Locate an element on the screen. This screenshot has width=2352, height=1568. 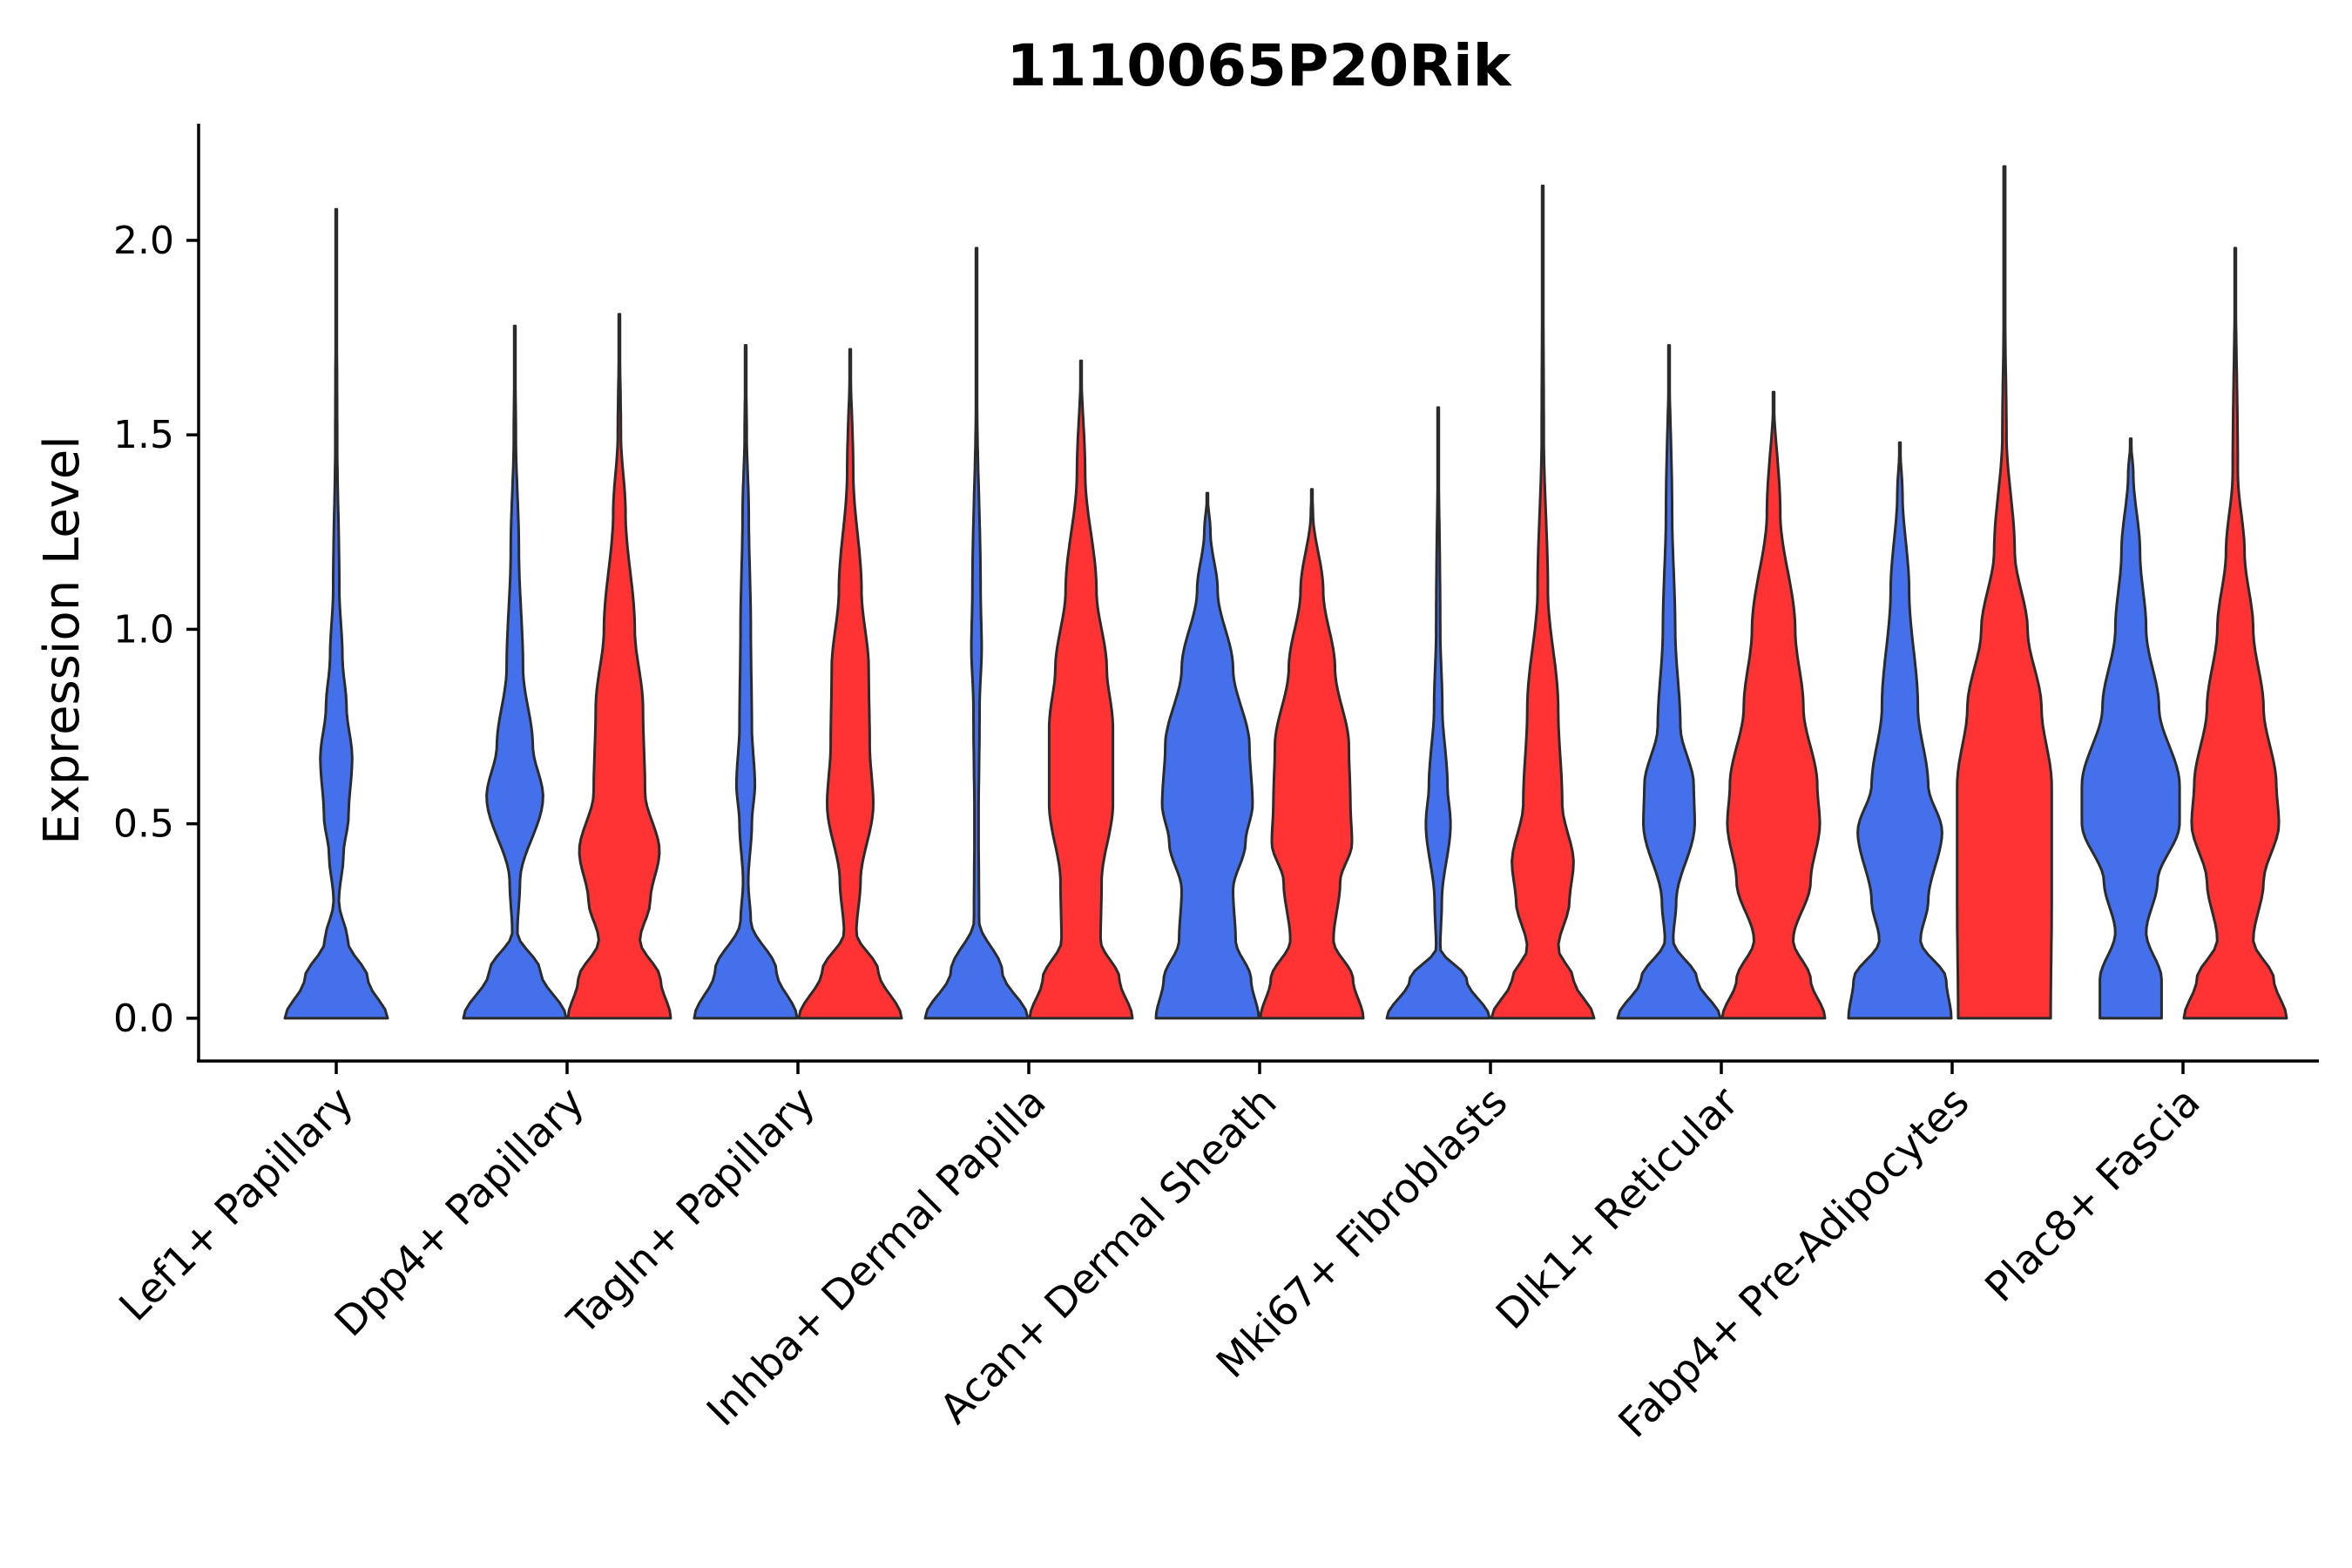
violin-group1-fabp4-pre-adipocytes is located at coordinates (1900, 731).